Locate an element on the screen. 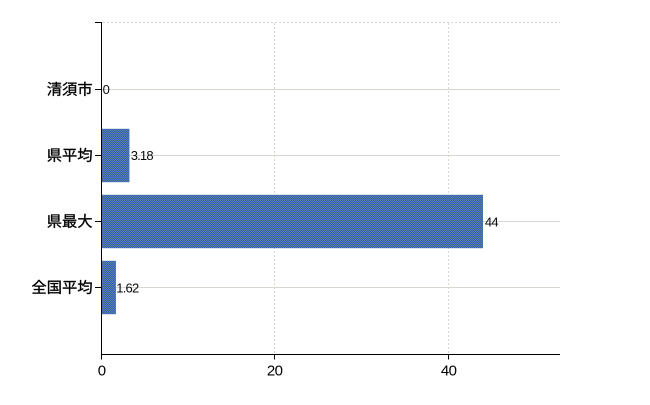 The width and height of the screenshot is (650, 405). svg-text: 20 is located at coordinates (275, 371).